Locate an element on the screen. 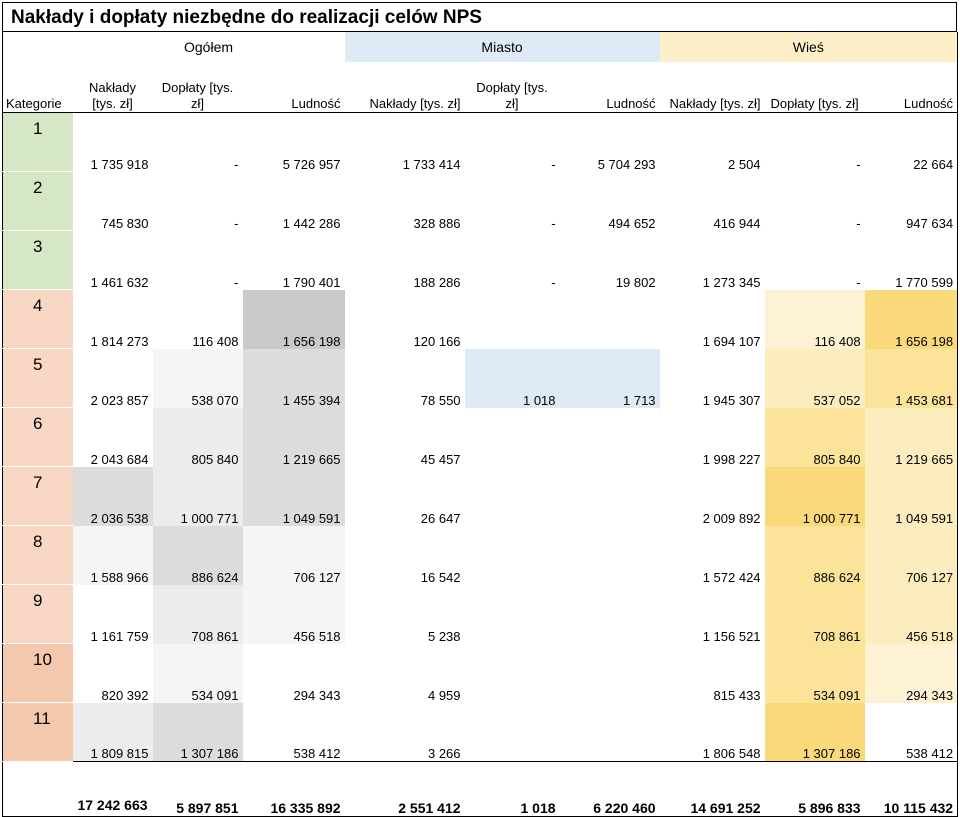 This screenshot has height=817, width=960. cell-doplaty-wies: 1 000 771 is located at coordinates (814, 496).